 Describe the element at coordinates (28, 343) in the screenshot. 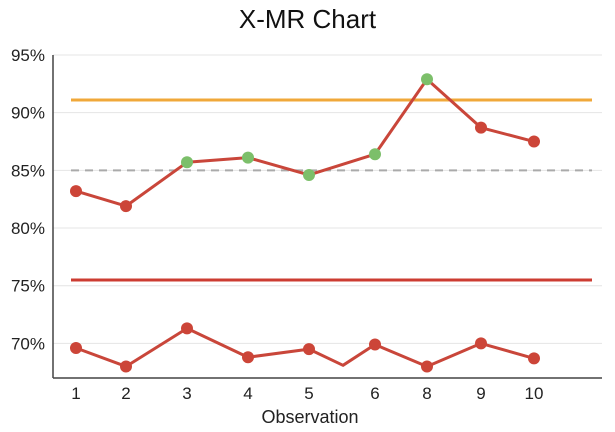

I see `y-tick-label: 70%` at that location.